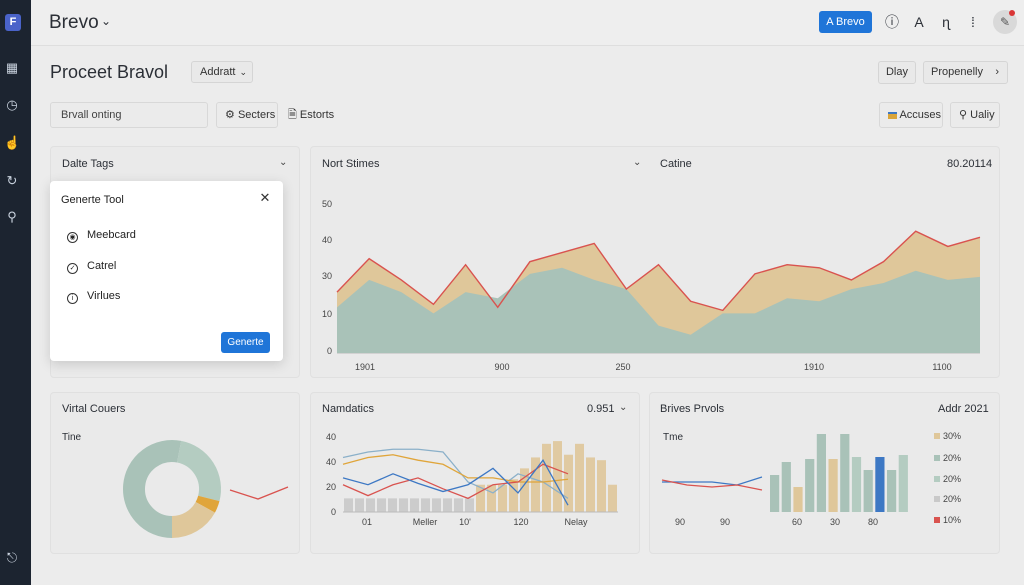 The height and width of the screenshot is (585, 1024). I want to click on vital-panel-title: Virtal Couers, so click(94, 409).